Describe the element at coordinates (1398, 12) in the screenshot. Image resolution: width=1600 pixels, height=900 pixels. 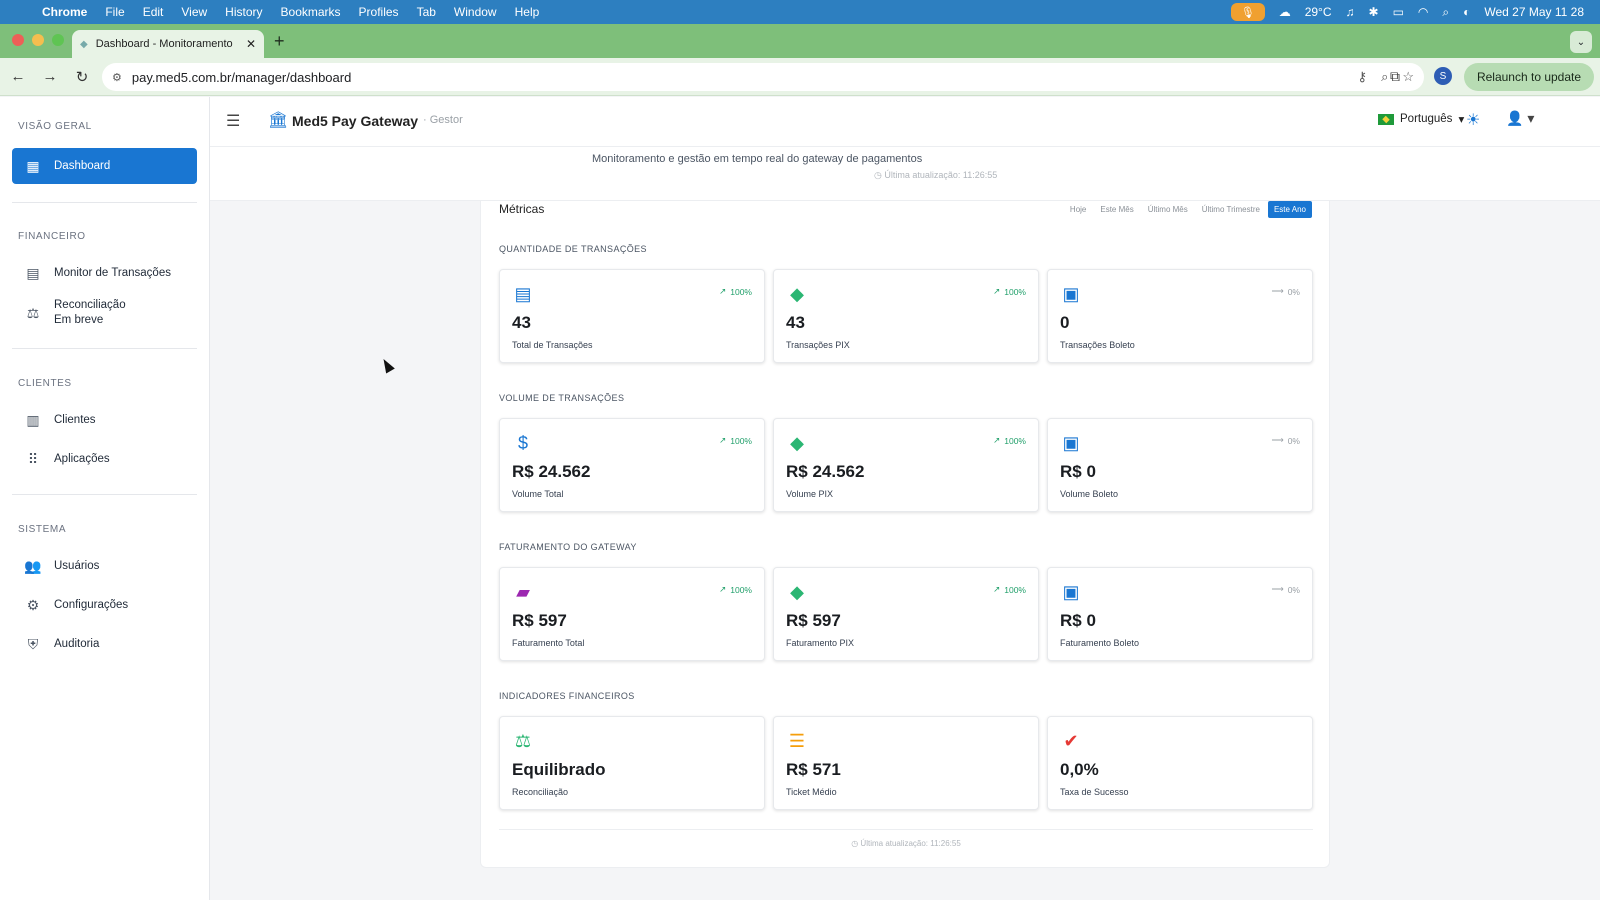
I see `battery-icon: ▭` at that location.